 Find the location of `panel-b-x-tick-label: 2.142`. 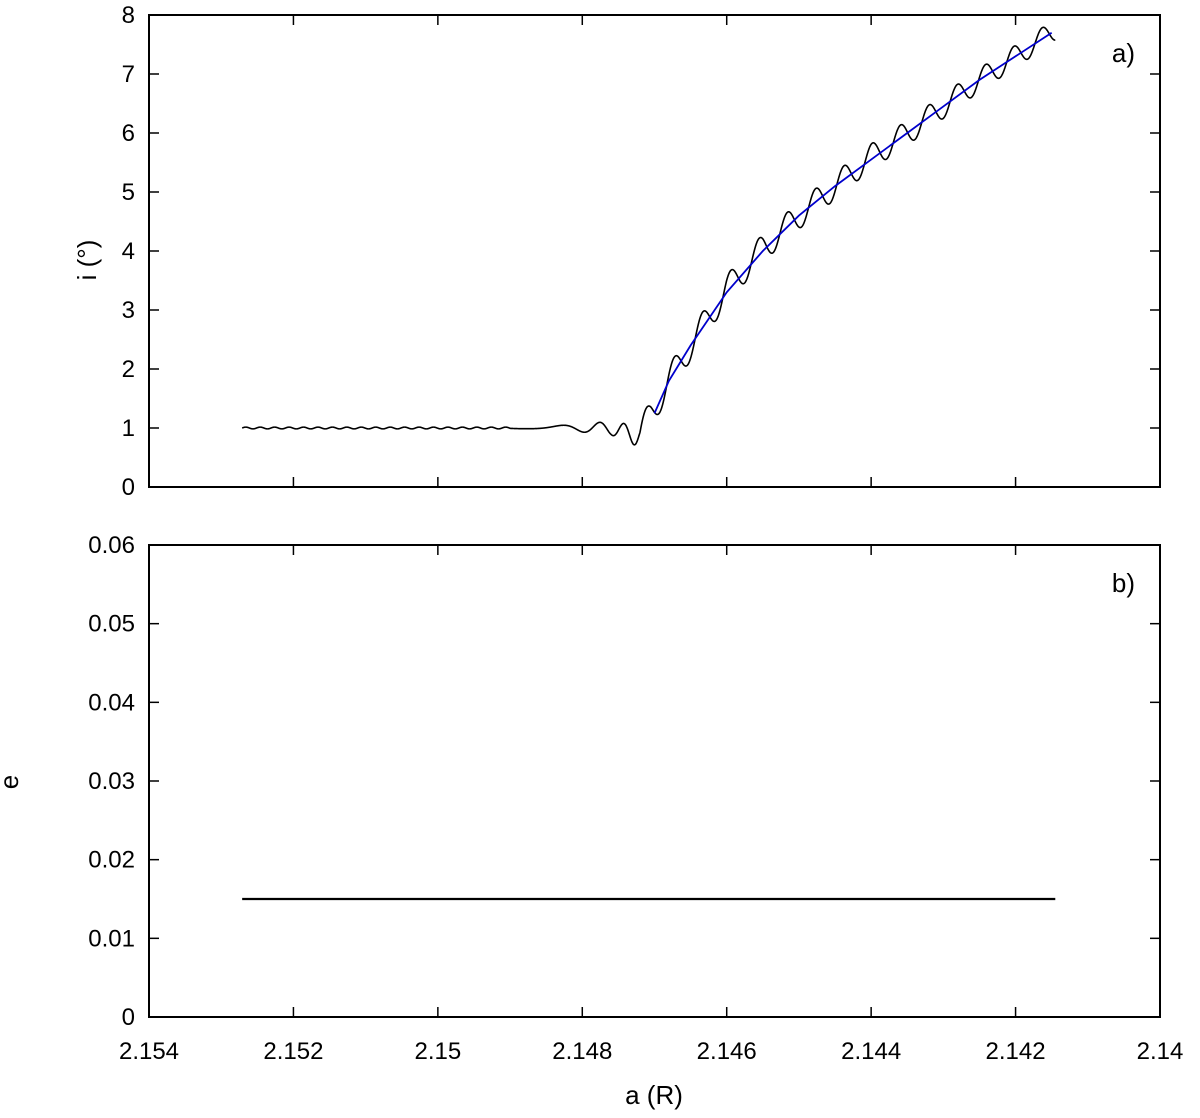

panel-b-x-tick-label: 2.142 is located at coordinates (1016, 1051).